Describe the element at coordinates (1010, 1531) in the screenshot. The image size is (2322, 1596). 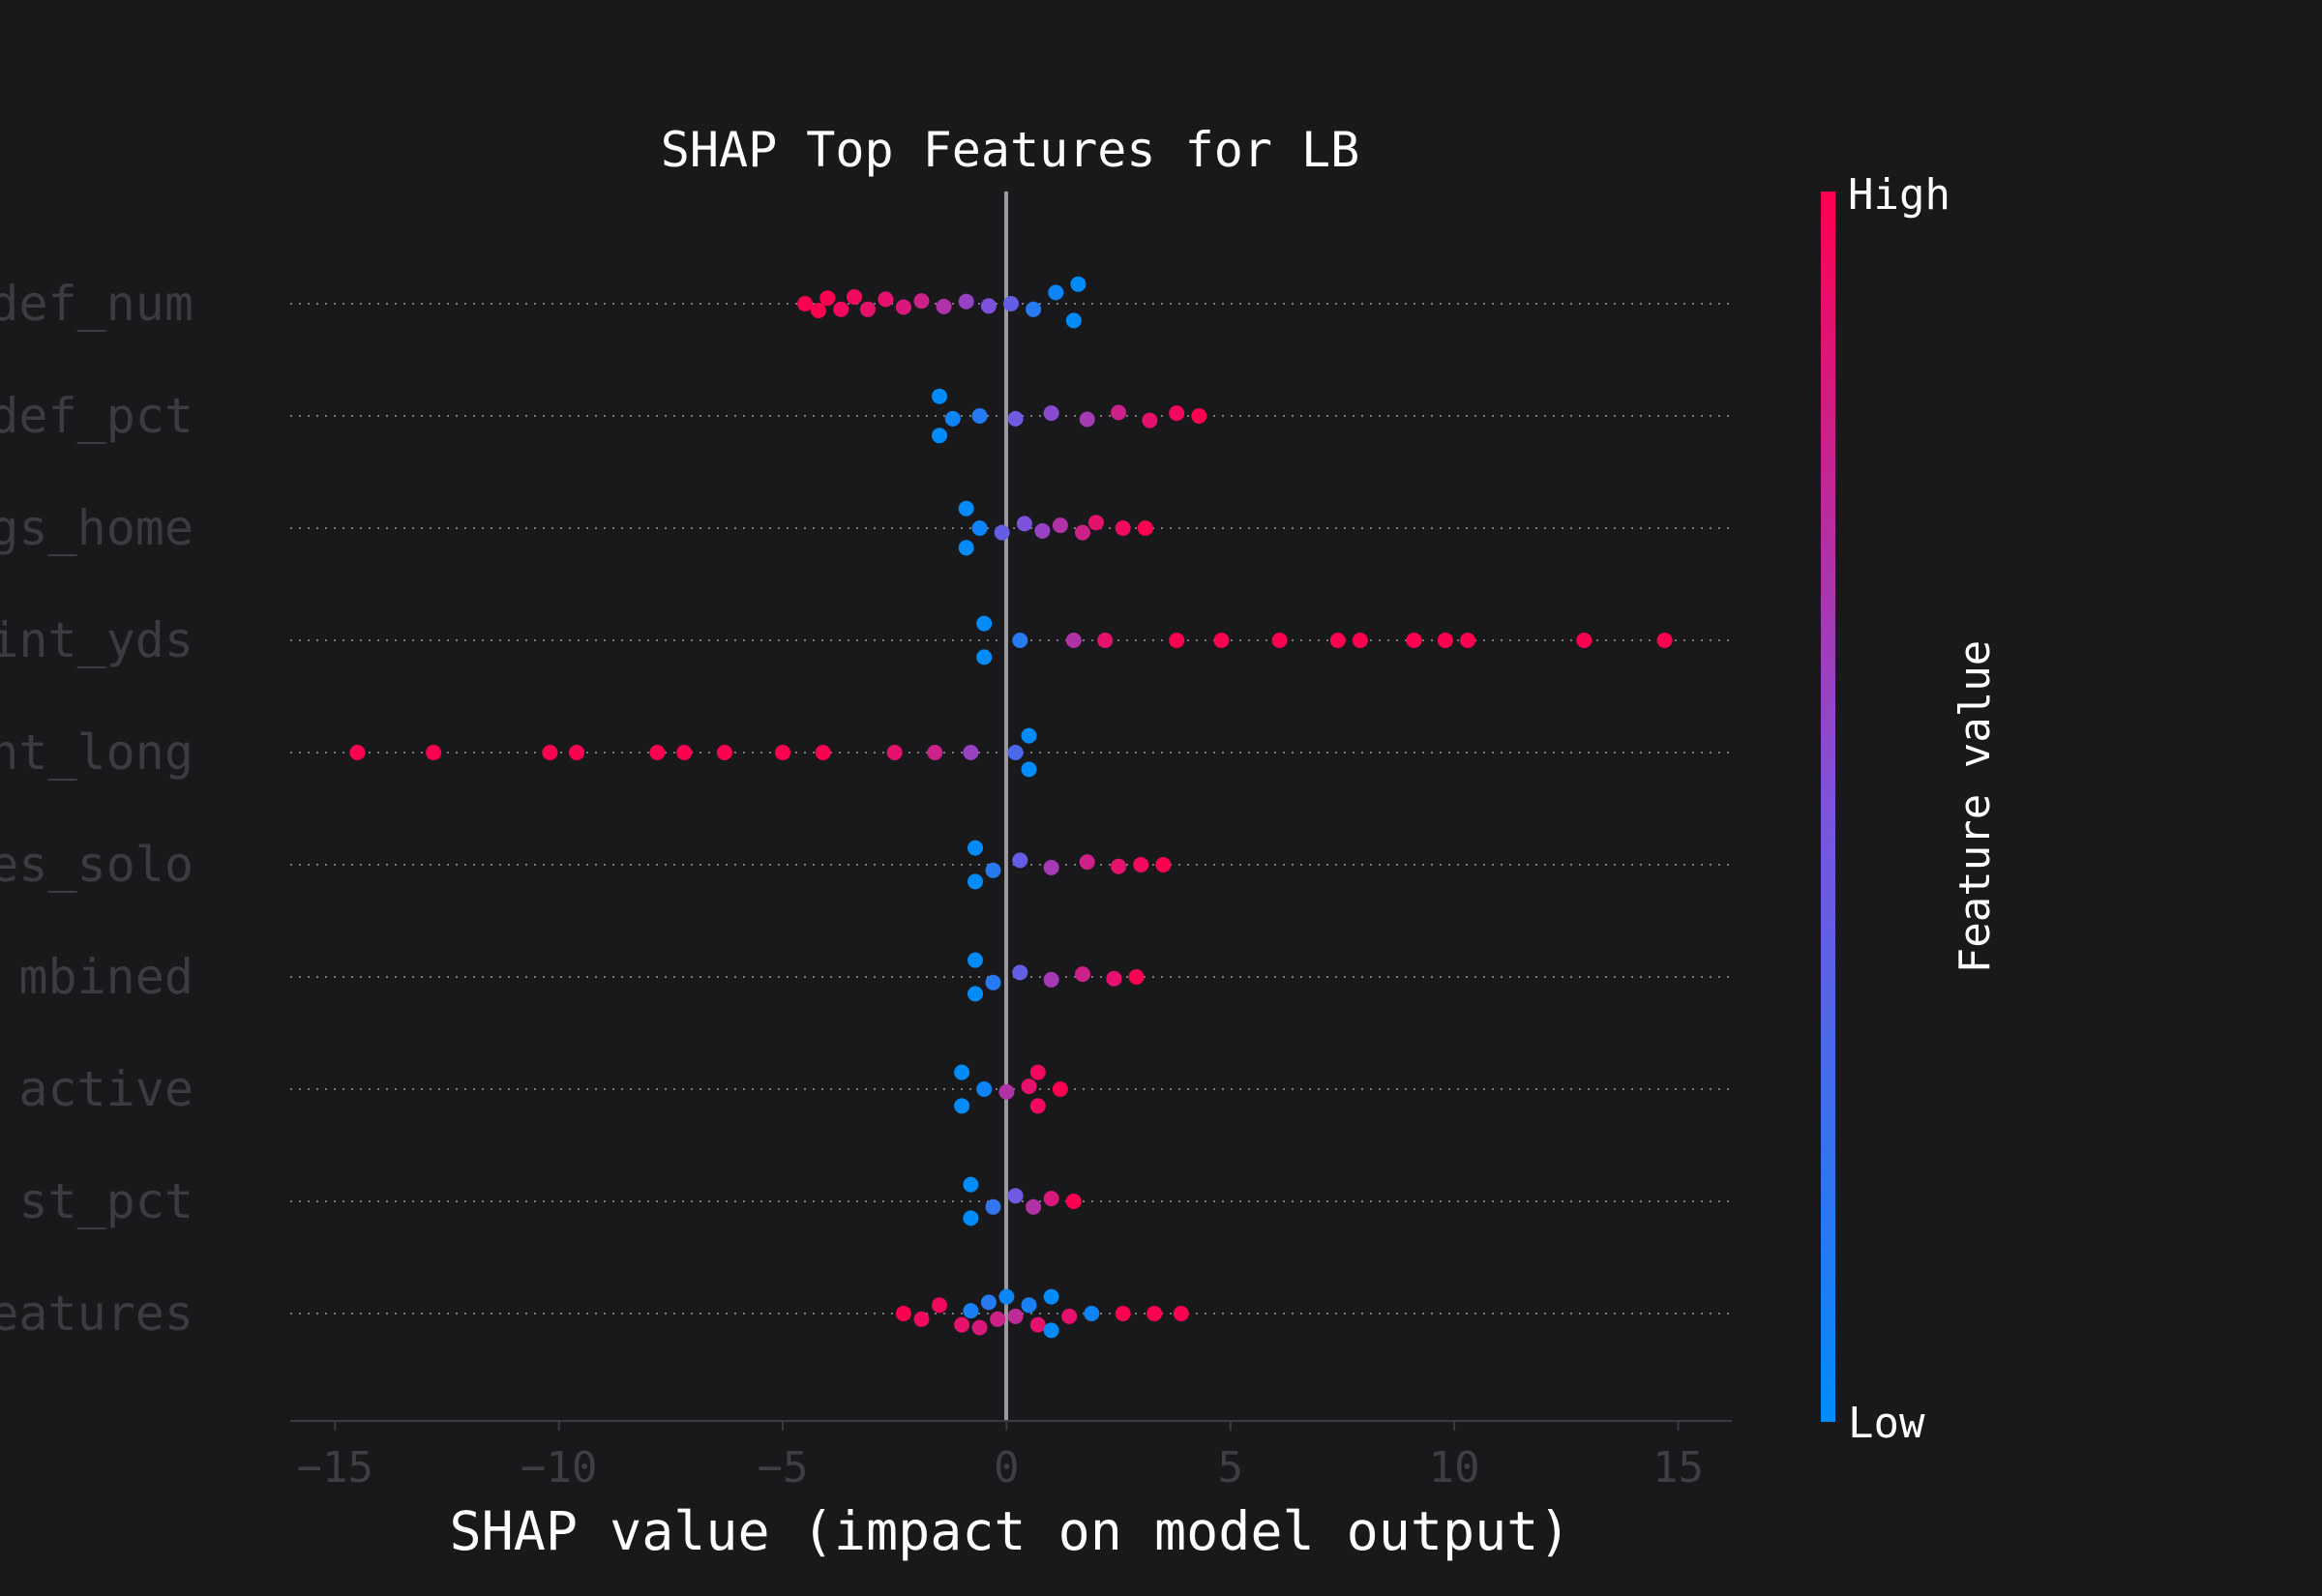
I see `x-axis-label: SHAP value (impact on model output)` at that location.